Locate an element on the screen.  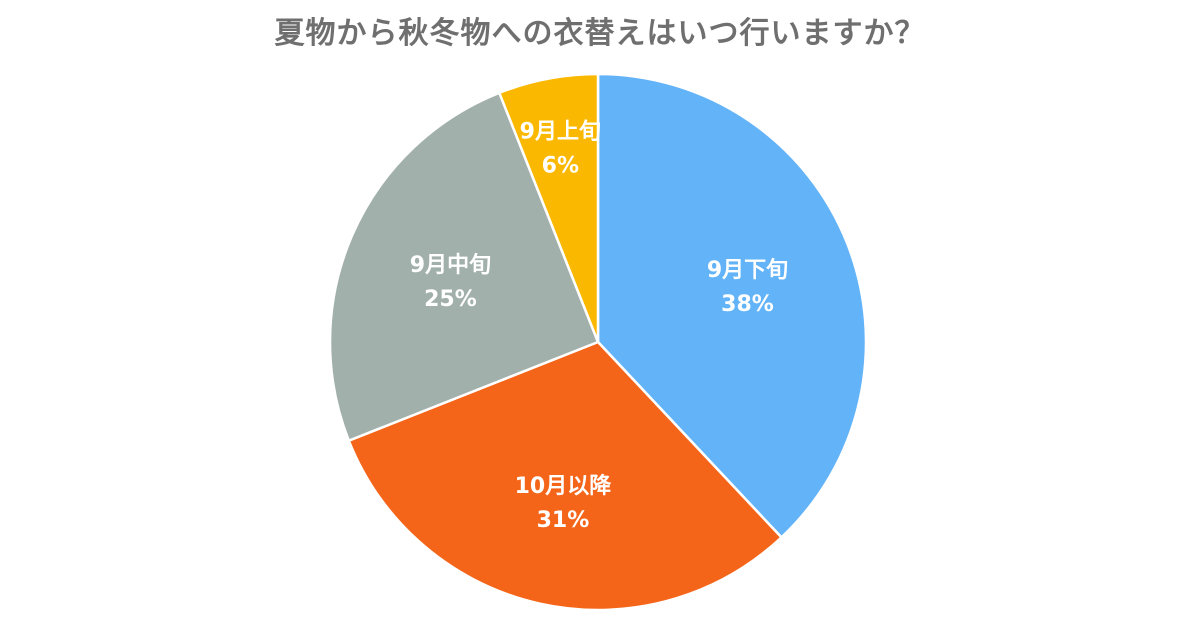
slice-value-label: 6% is located at coordinates (560, 166).